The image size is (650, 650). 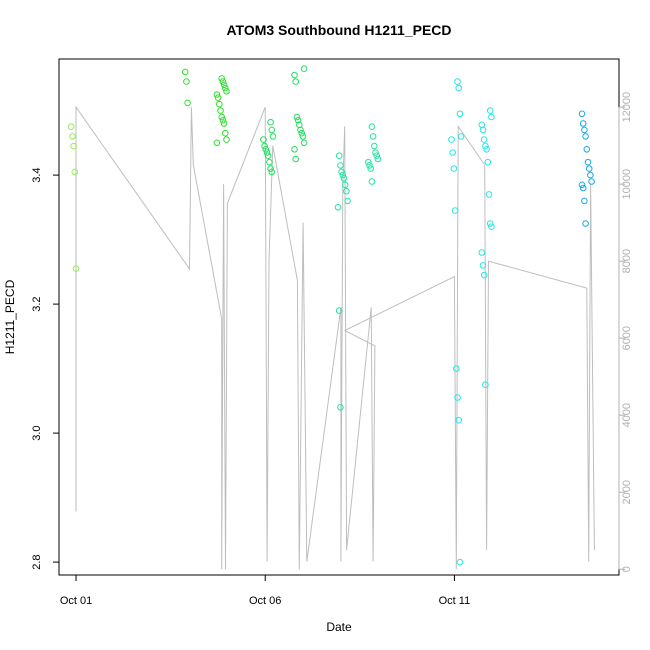 What do you see at coordinates (627, 184) in the screenshot?
I see `y2-tick-label: 10000` at bounding box center [627, 184].